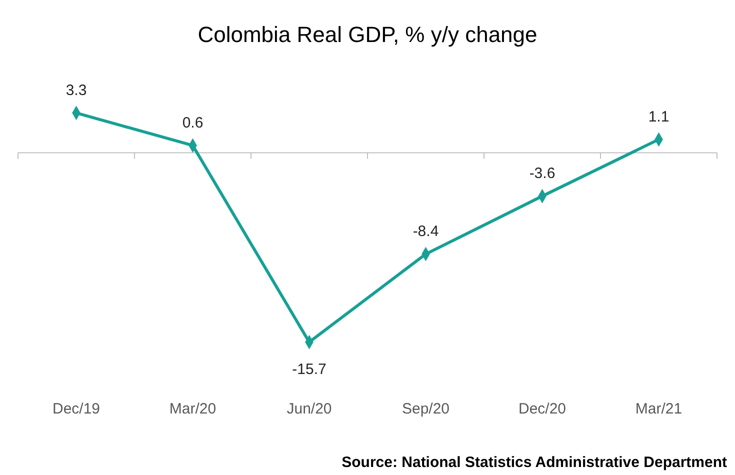 The width and height of the screenshot is (735, 475). I want to click on x-tick-label: Mar/20, so click(192, 409).